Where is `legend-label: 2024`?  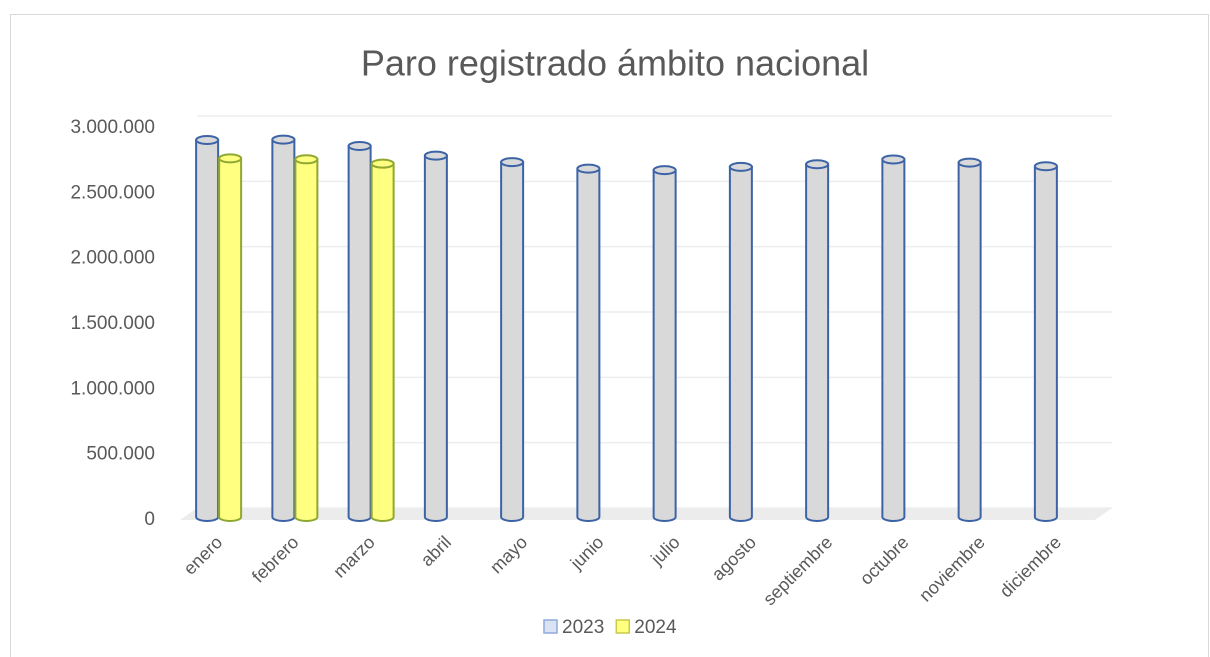
legend-label: 2024 is located at coordinates (655, 627).